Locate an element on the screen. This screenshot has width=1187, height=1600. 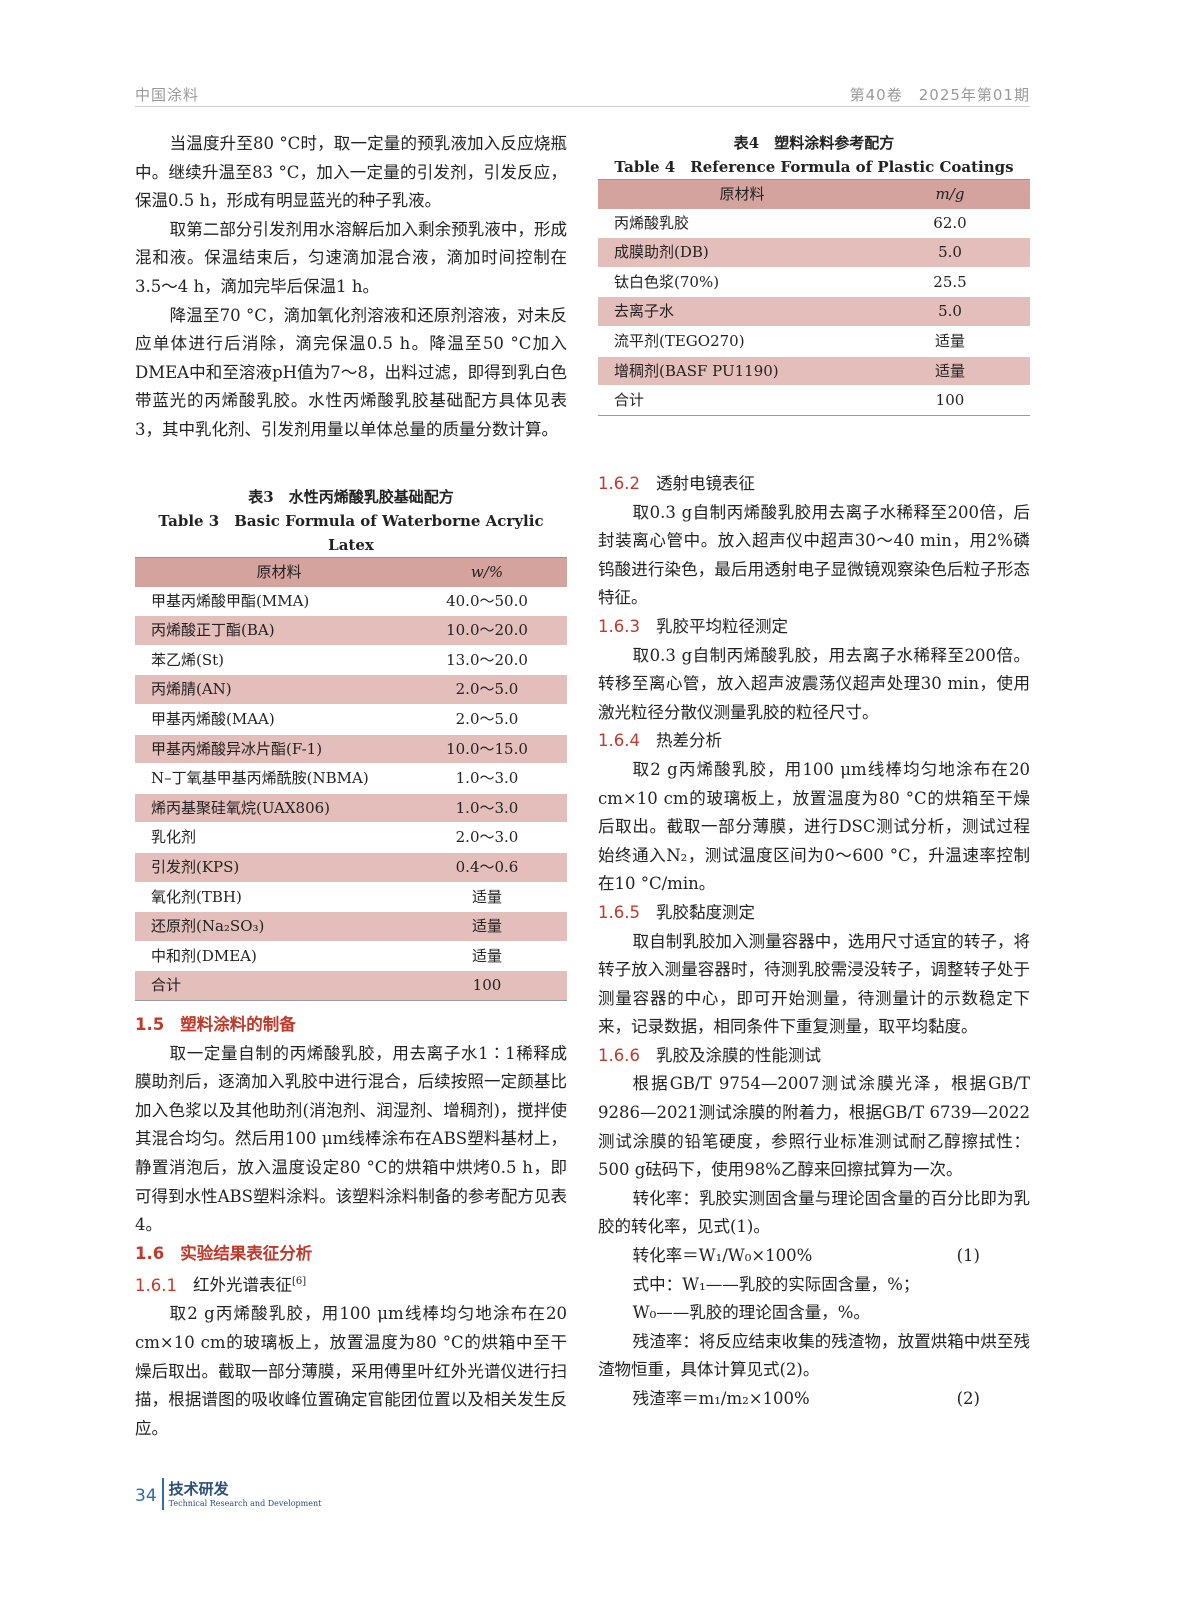
material-cell: 引发剂(KPS) is located at coordinates (271, 867).